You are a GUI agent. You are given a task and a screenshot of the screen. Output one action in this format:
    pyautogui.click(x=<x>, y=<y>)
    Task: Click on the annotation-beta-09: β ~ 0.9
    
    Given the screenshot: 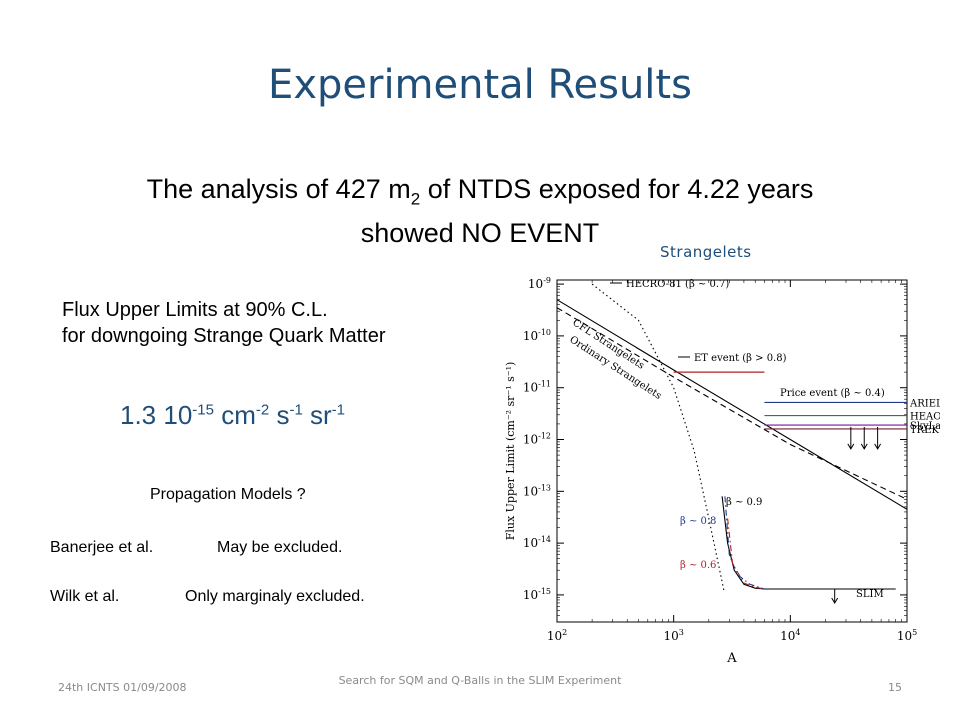 What is the action you would take?
    pyautogui.click(x=744, y=502)
    